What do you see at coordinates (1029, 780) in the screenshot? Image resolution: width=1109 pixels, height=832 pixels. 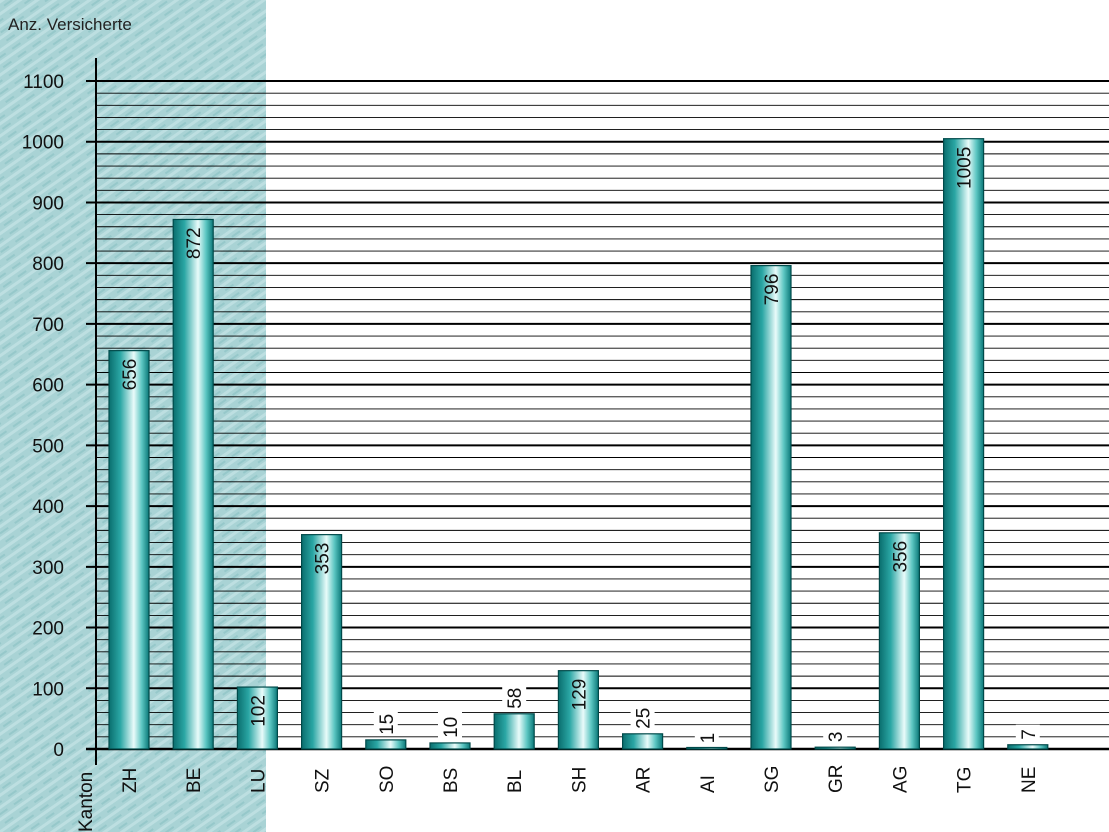 I see `category-label-ne: NE` at bounding box center [1029, 780].